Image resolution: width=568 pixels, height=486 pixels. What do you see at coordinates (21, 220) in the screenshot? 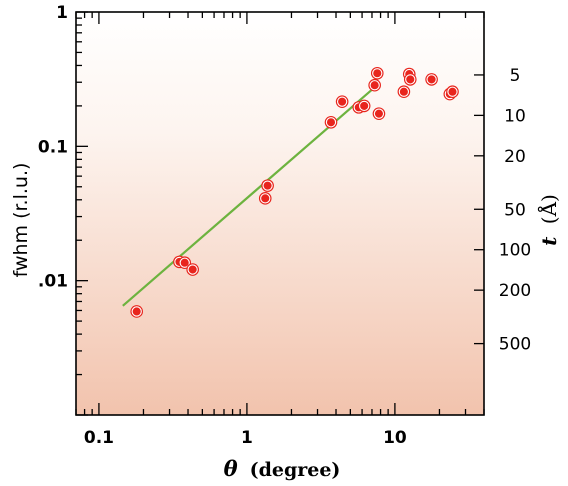
I see `y-axis-title: fwhm (r.l.u.)` at bounding box center [21, 220].